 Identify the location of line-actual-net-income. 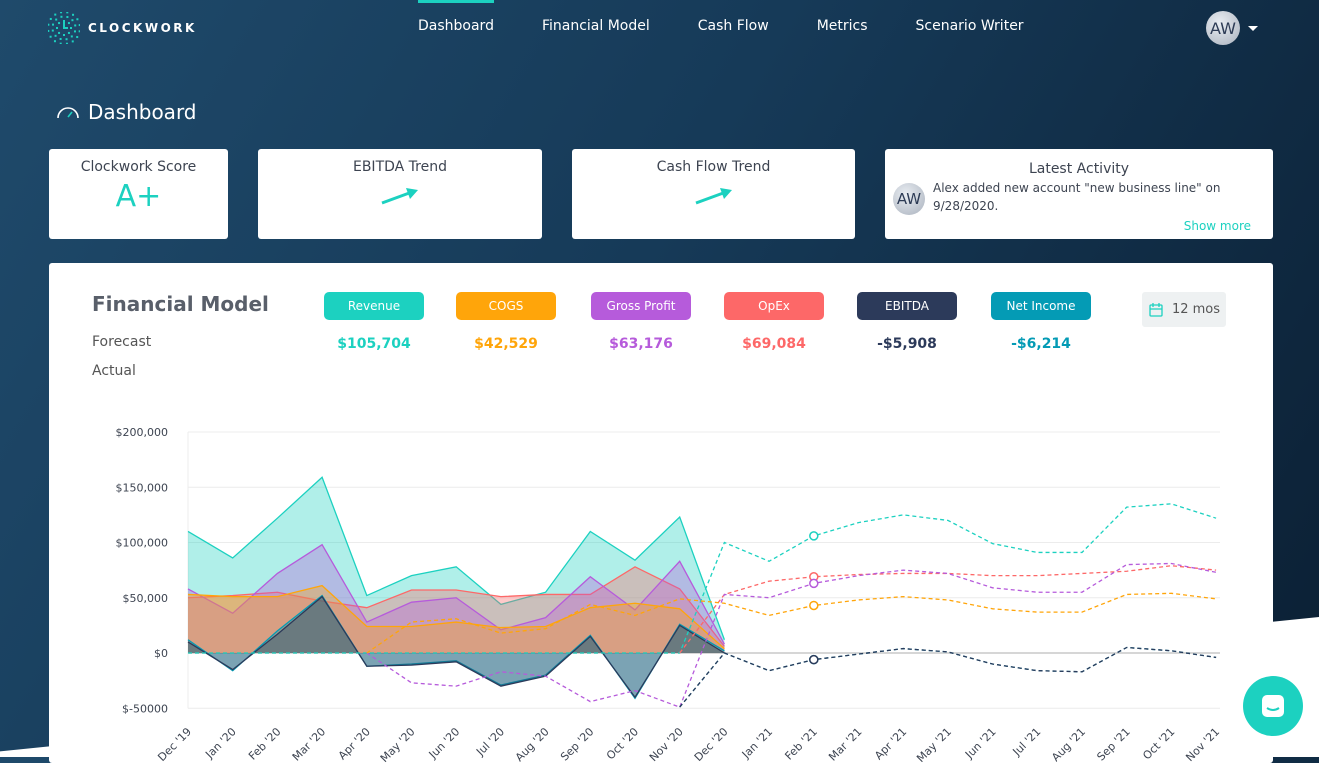
(456, 647).